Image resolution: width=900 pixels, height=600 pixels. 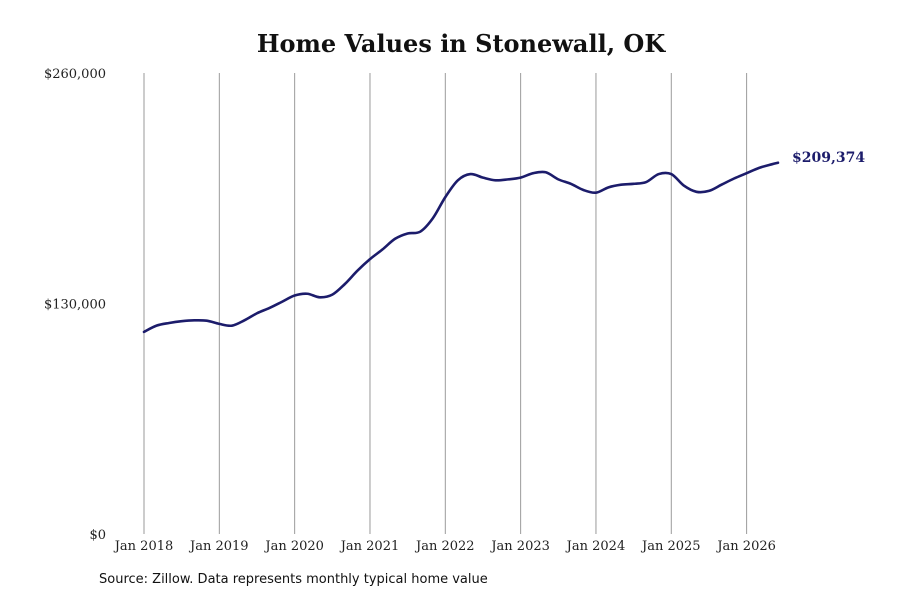 What do you see at coordinates (670, 546) in the screenshot?
I see `x-tick-label: Jan 2025` at bounding box center [670, 546].